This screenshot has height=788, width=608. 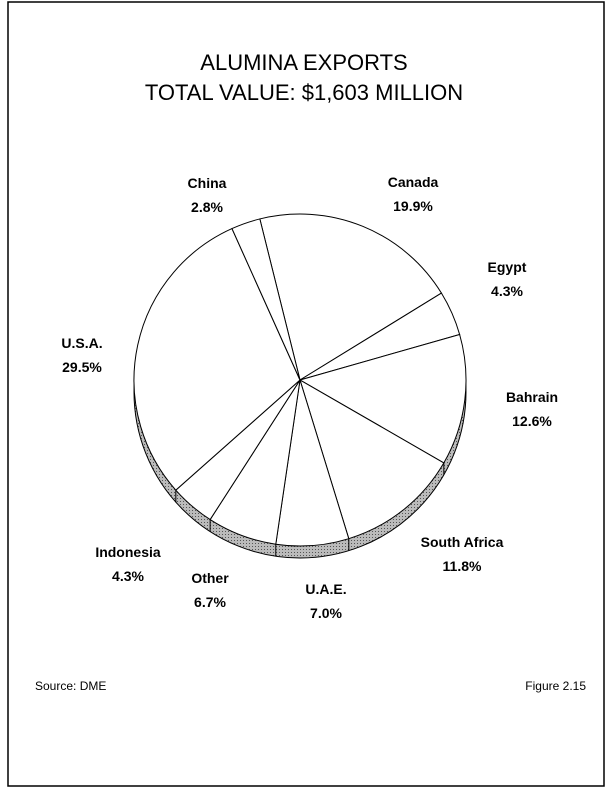 I want to click on slice-label: Other, so click(x=210, y=578).